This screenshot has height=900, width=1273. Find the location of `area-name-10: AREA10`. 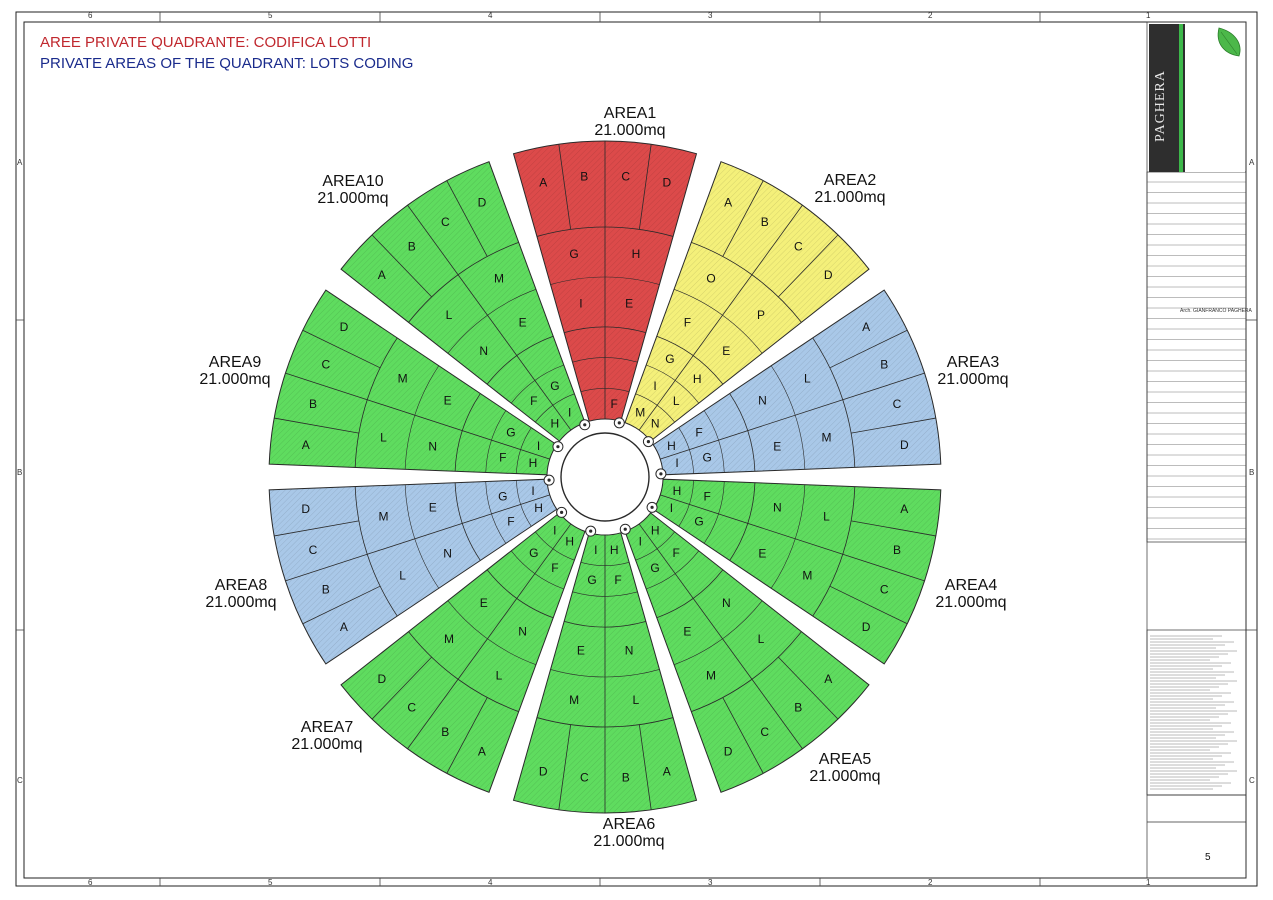

area-name-10: AREA10 is located at coordinates (353, 181).